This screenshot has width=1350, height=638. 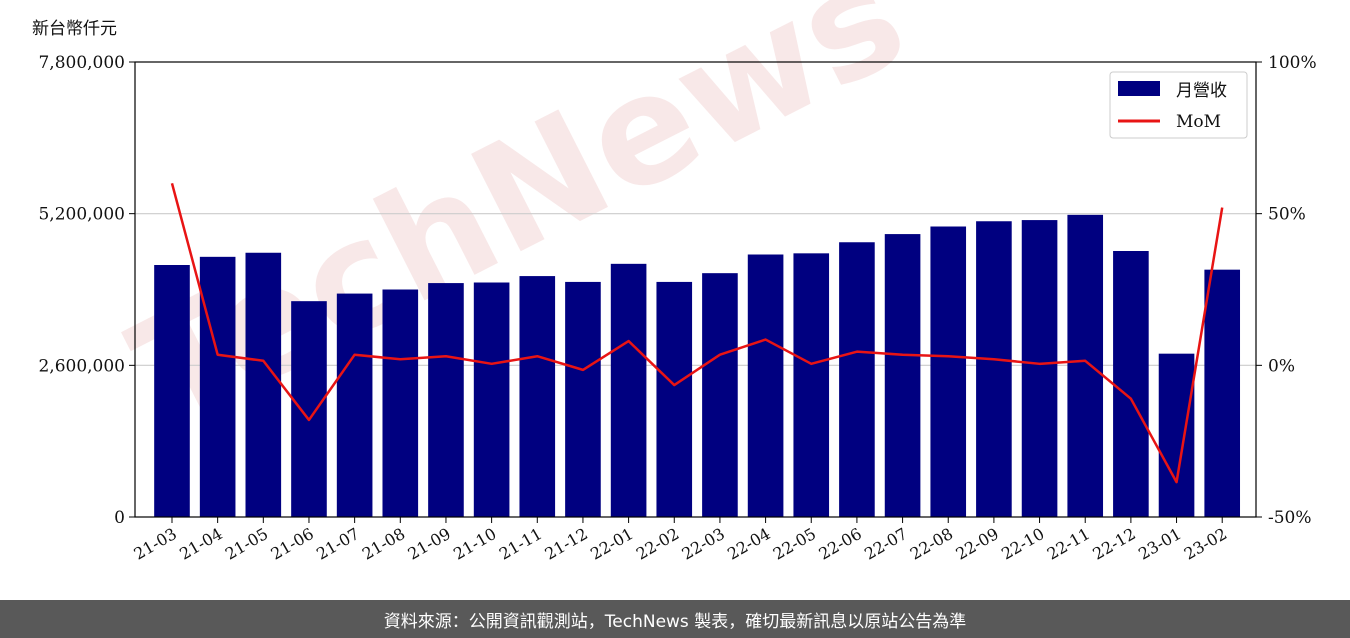 I want to click on x-tick-label: 21-12, so click(x=565, y=544).